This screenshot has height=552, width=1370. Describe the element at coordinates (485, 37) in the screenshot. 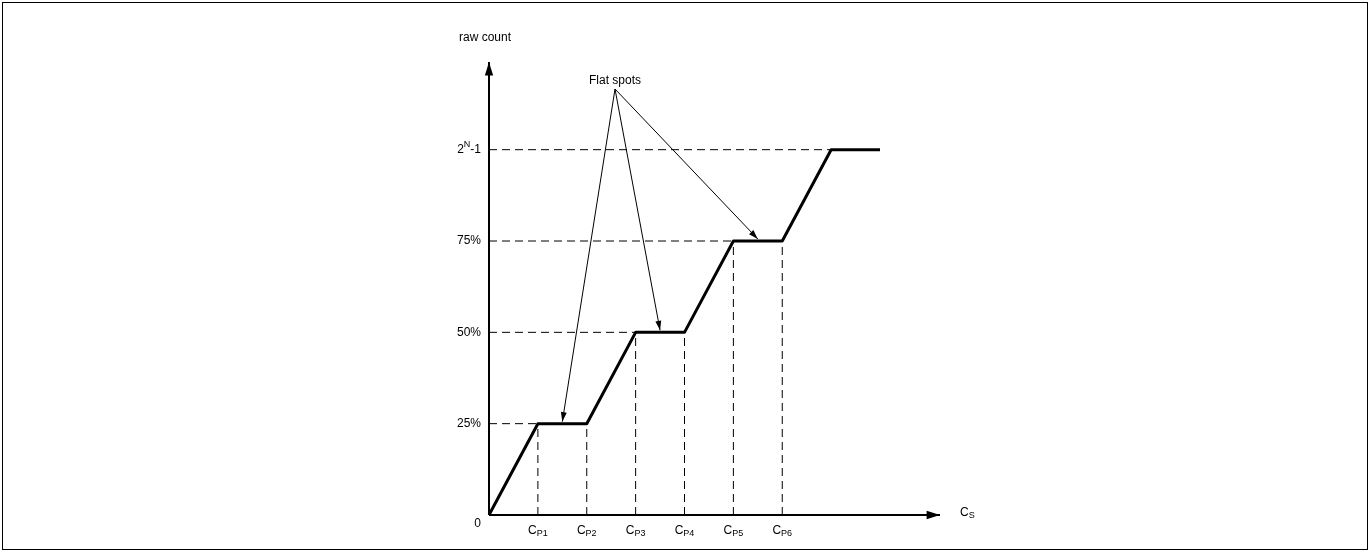

I see `y-axis-title: raw count` at that location.